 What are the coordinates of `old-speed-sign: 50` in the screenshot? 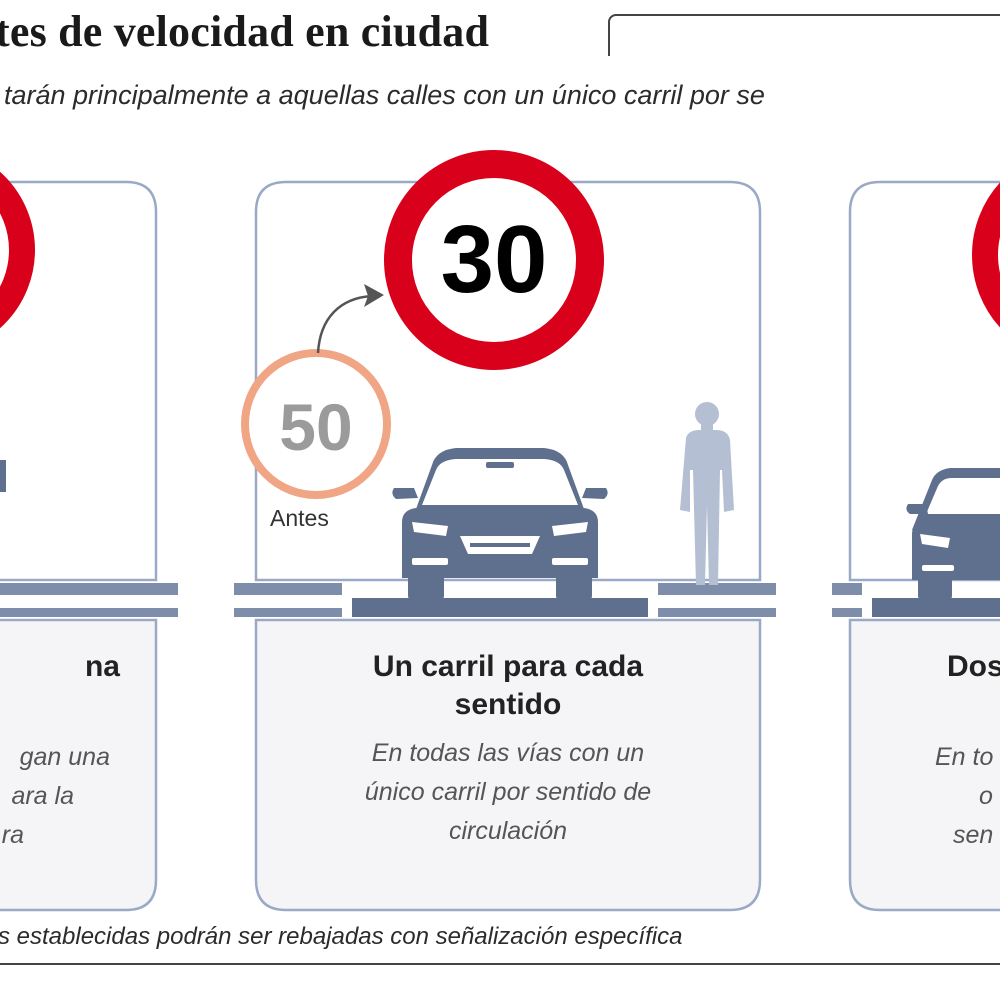 It's located at (316, 424).